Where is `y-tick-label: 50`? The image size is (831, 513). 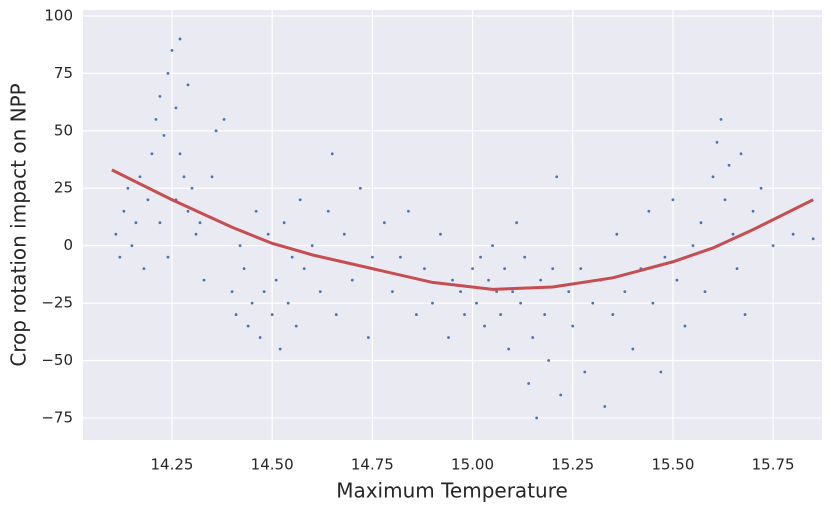 y-tick-label: 50 is located at coordinates (63, 130).